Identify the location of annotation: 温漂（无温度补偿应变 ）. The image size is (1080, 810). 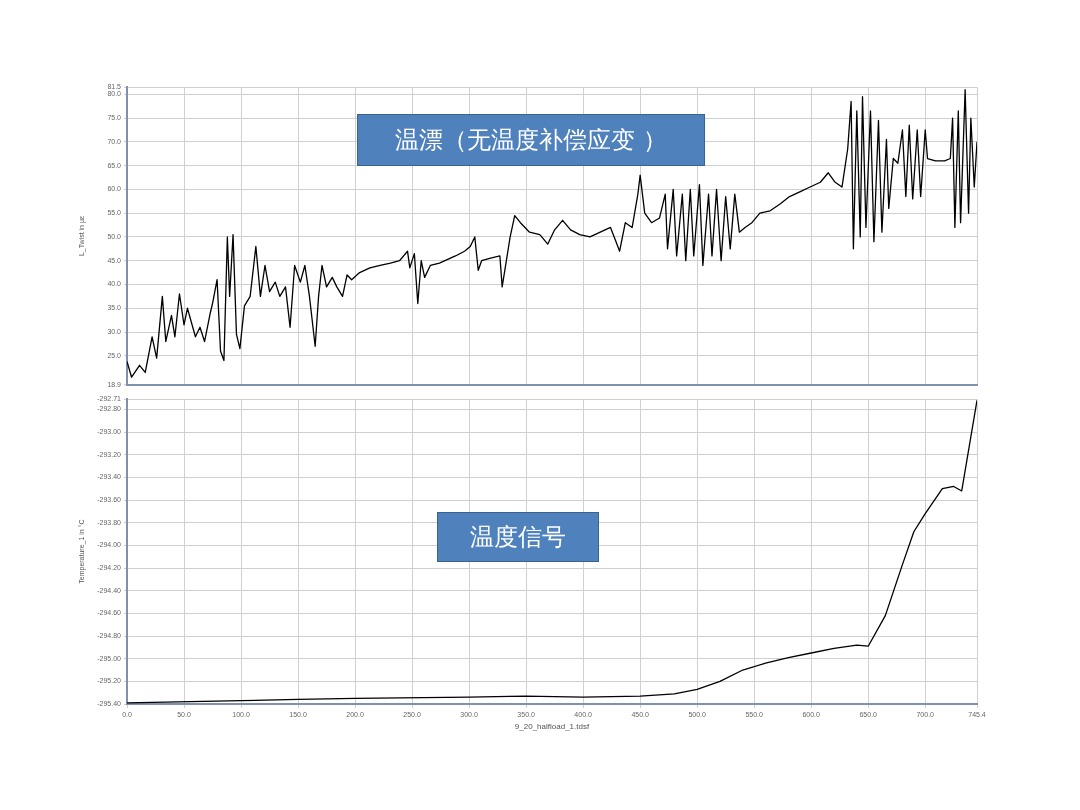
(530, 140).